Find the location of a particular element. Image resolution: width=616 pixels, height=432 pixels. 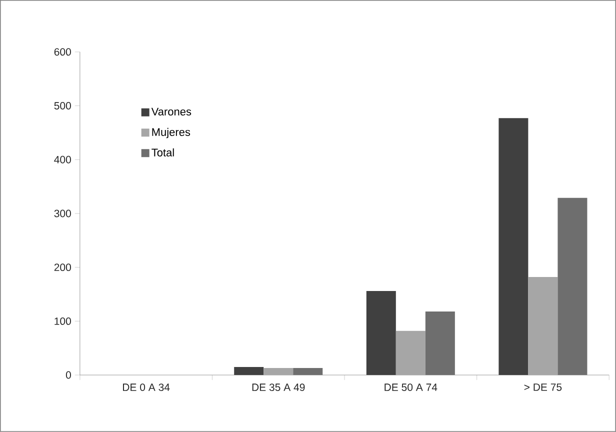

legend-label: Varones is located at coordinates (171, 112).